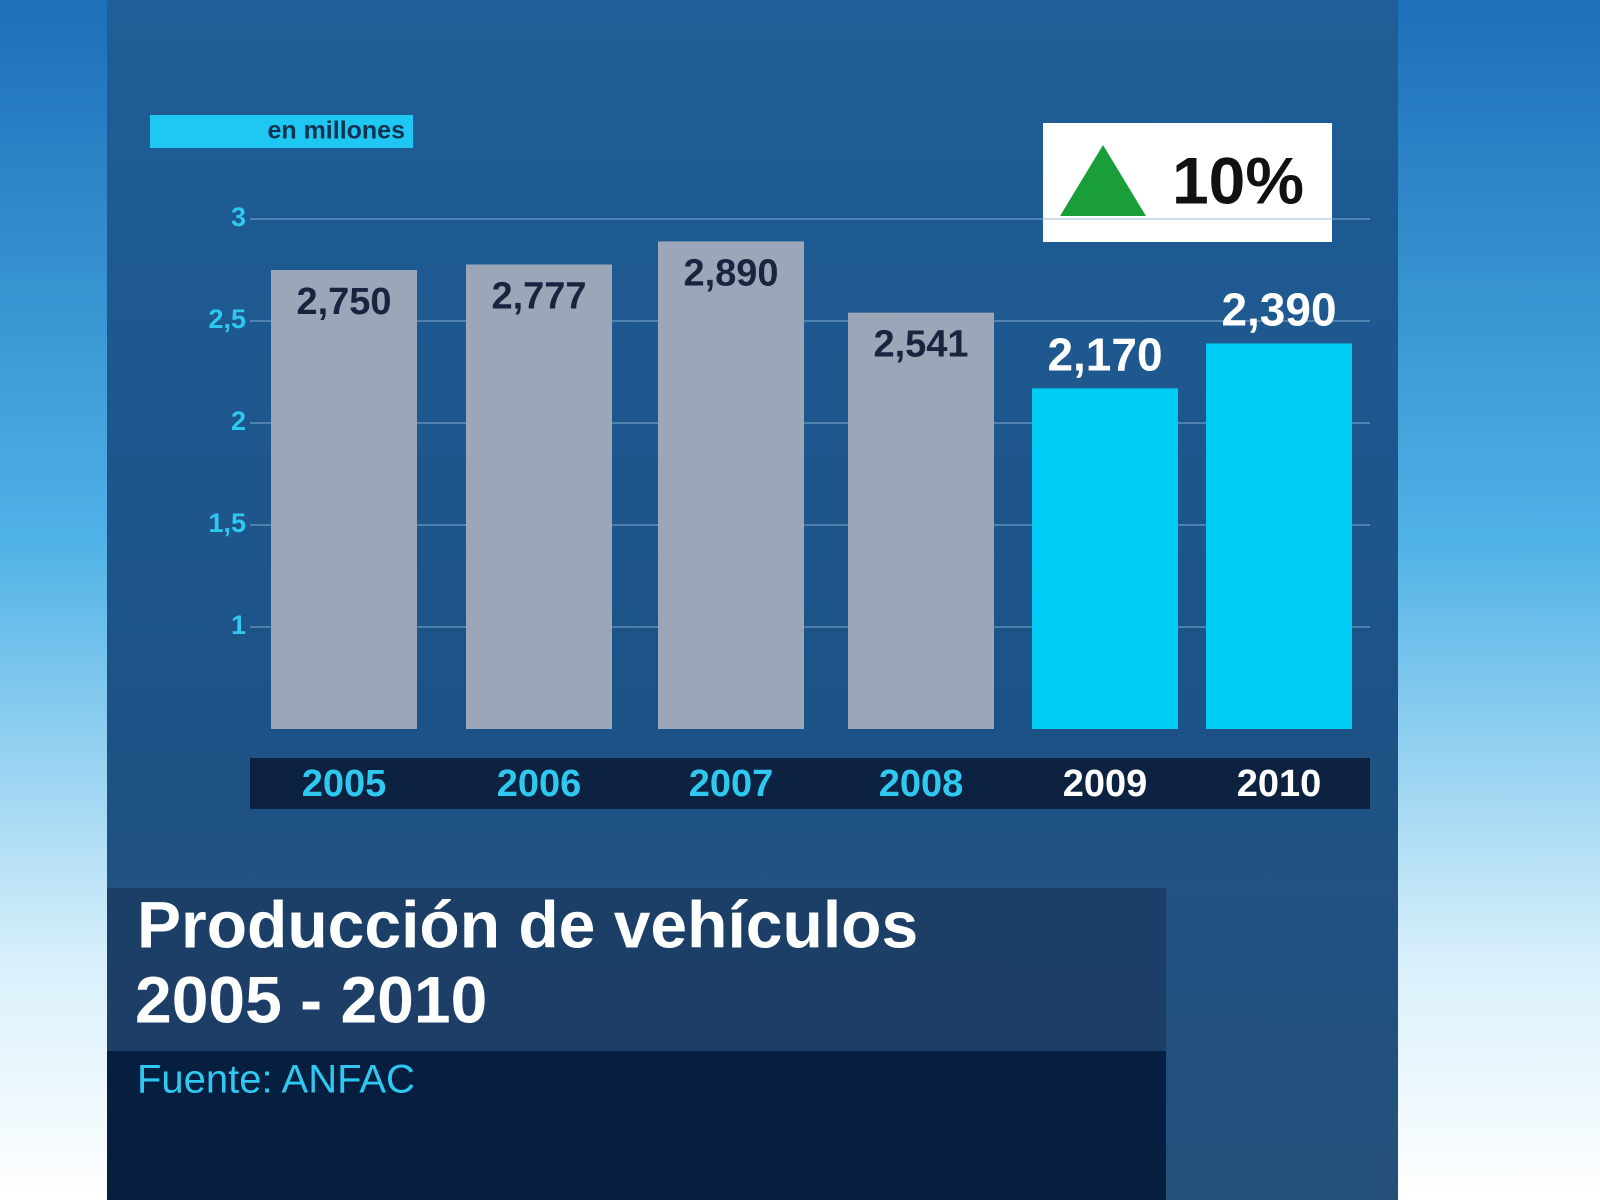  Describe the element at coordinates (636, 1125) in the screenshot. I see `source-box` at that location.